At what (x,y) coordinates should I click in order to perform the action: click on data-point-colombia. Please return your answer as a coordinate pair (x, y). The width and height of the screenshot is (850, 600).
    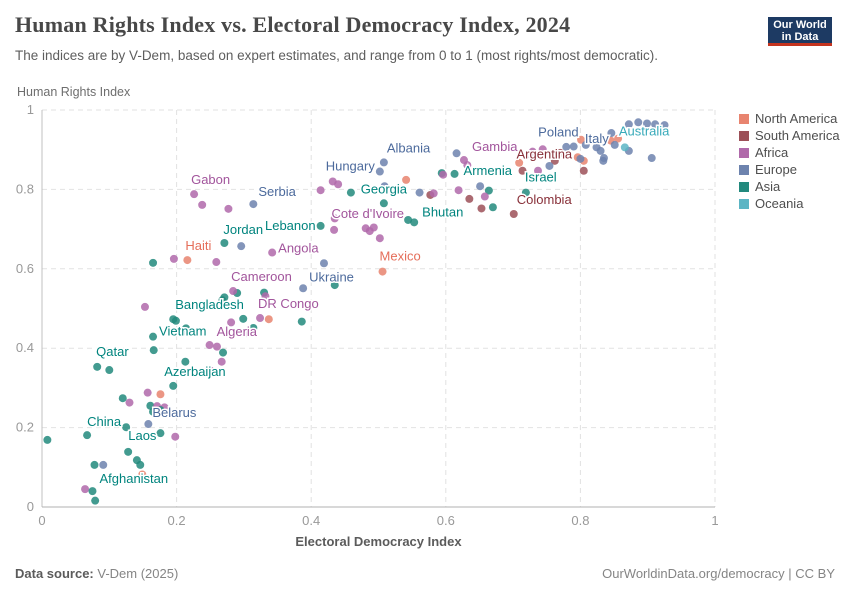
    Looking at the image, I should click on (513, 214).